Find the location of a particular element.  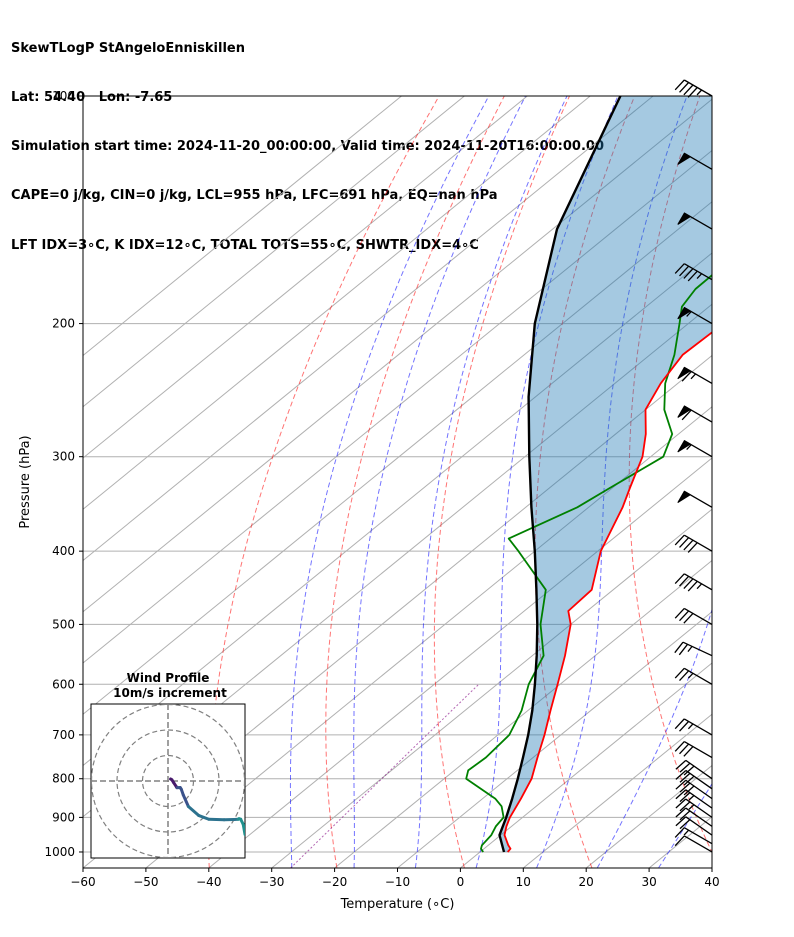

x-tick-label: 40 is located at coordinates (711, 882).